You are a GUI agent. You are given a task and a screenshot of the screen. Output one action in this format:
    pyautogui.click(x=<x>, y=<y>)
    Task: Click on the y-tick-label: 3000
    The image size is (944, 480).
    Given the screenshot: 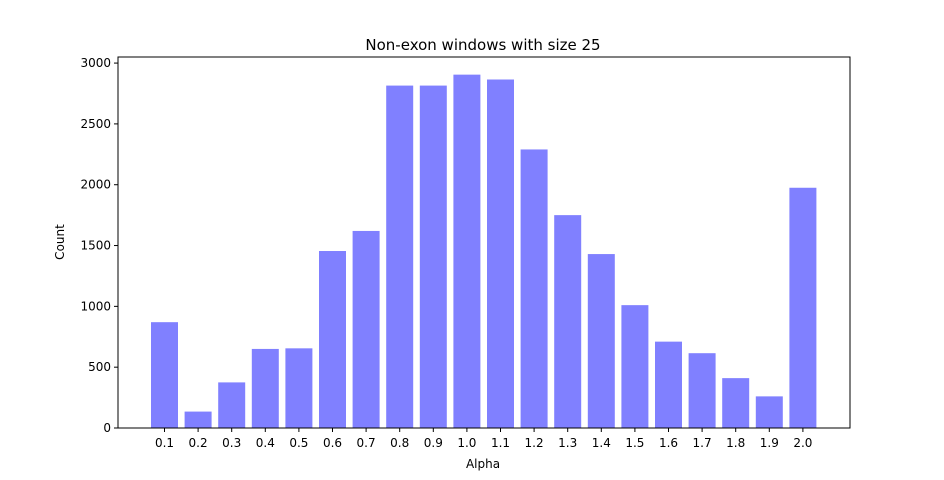 What is the action you would take?
    pyautogui.click(x=95, y=63)
    